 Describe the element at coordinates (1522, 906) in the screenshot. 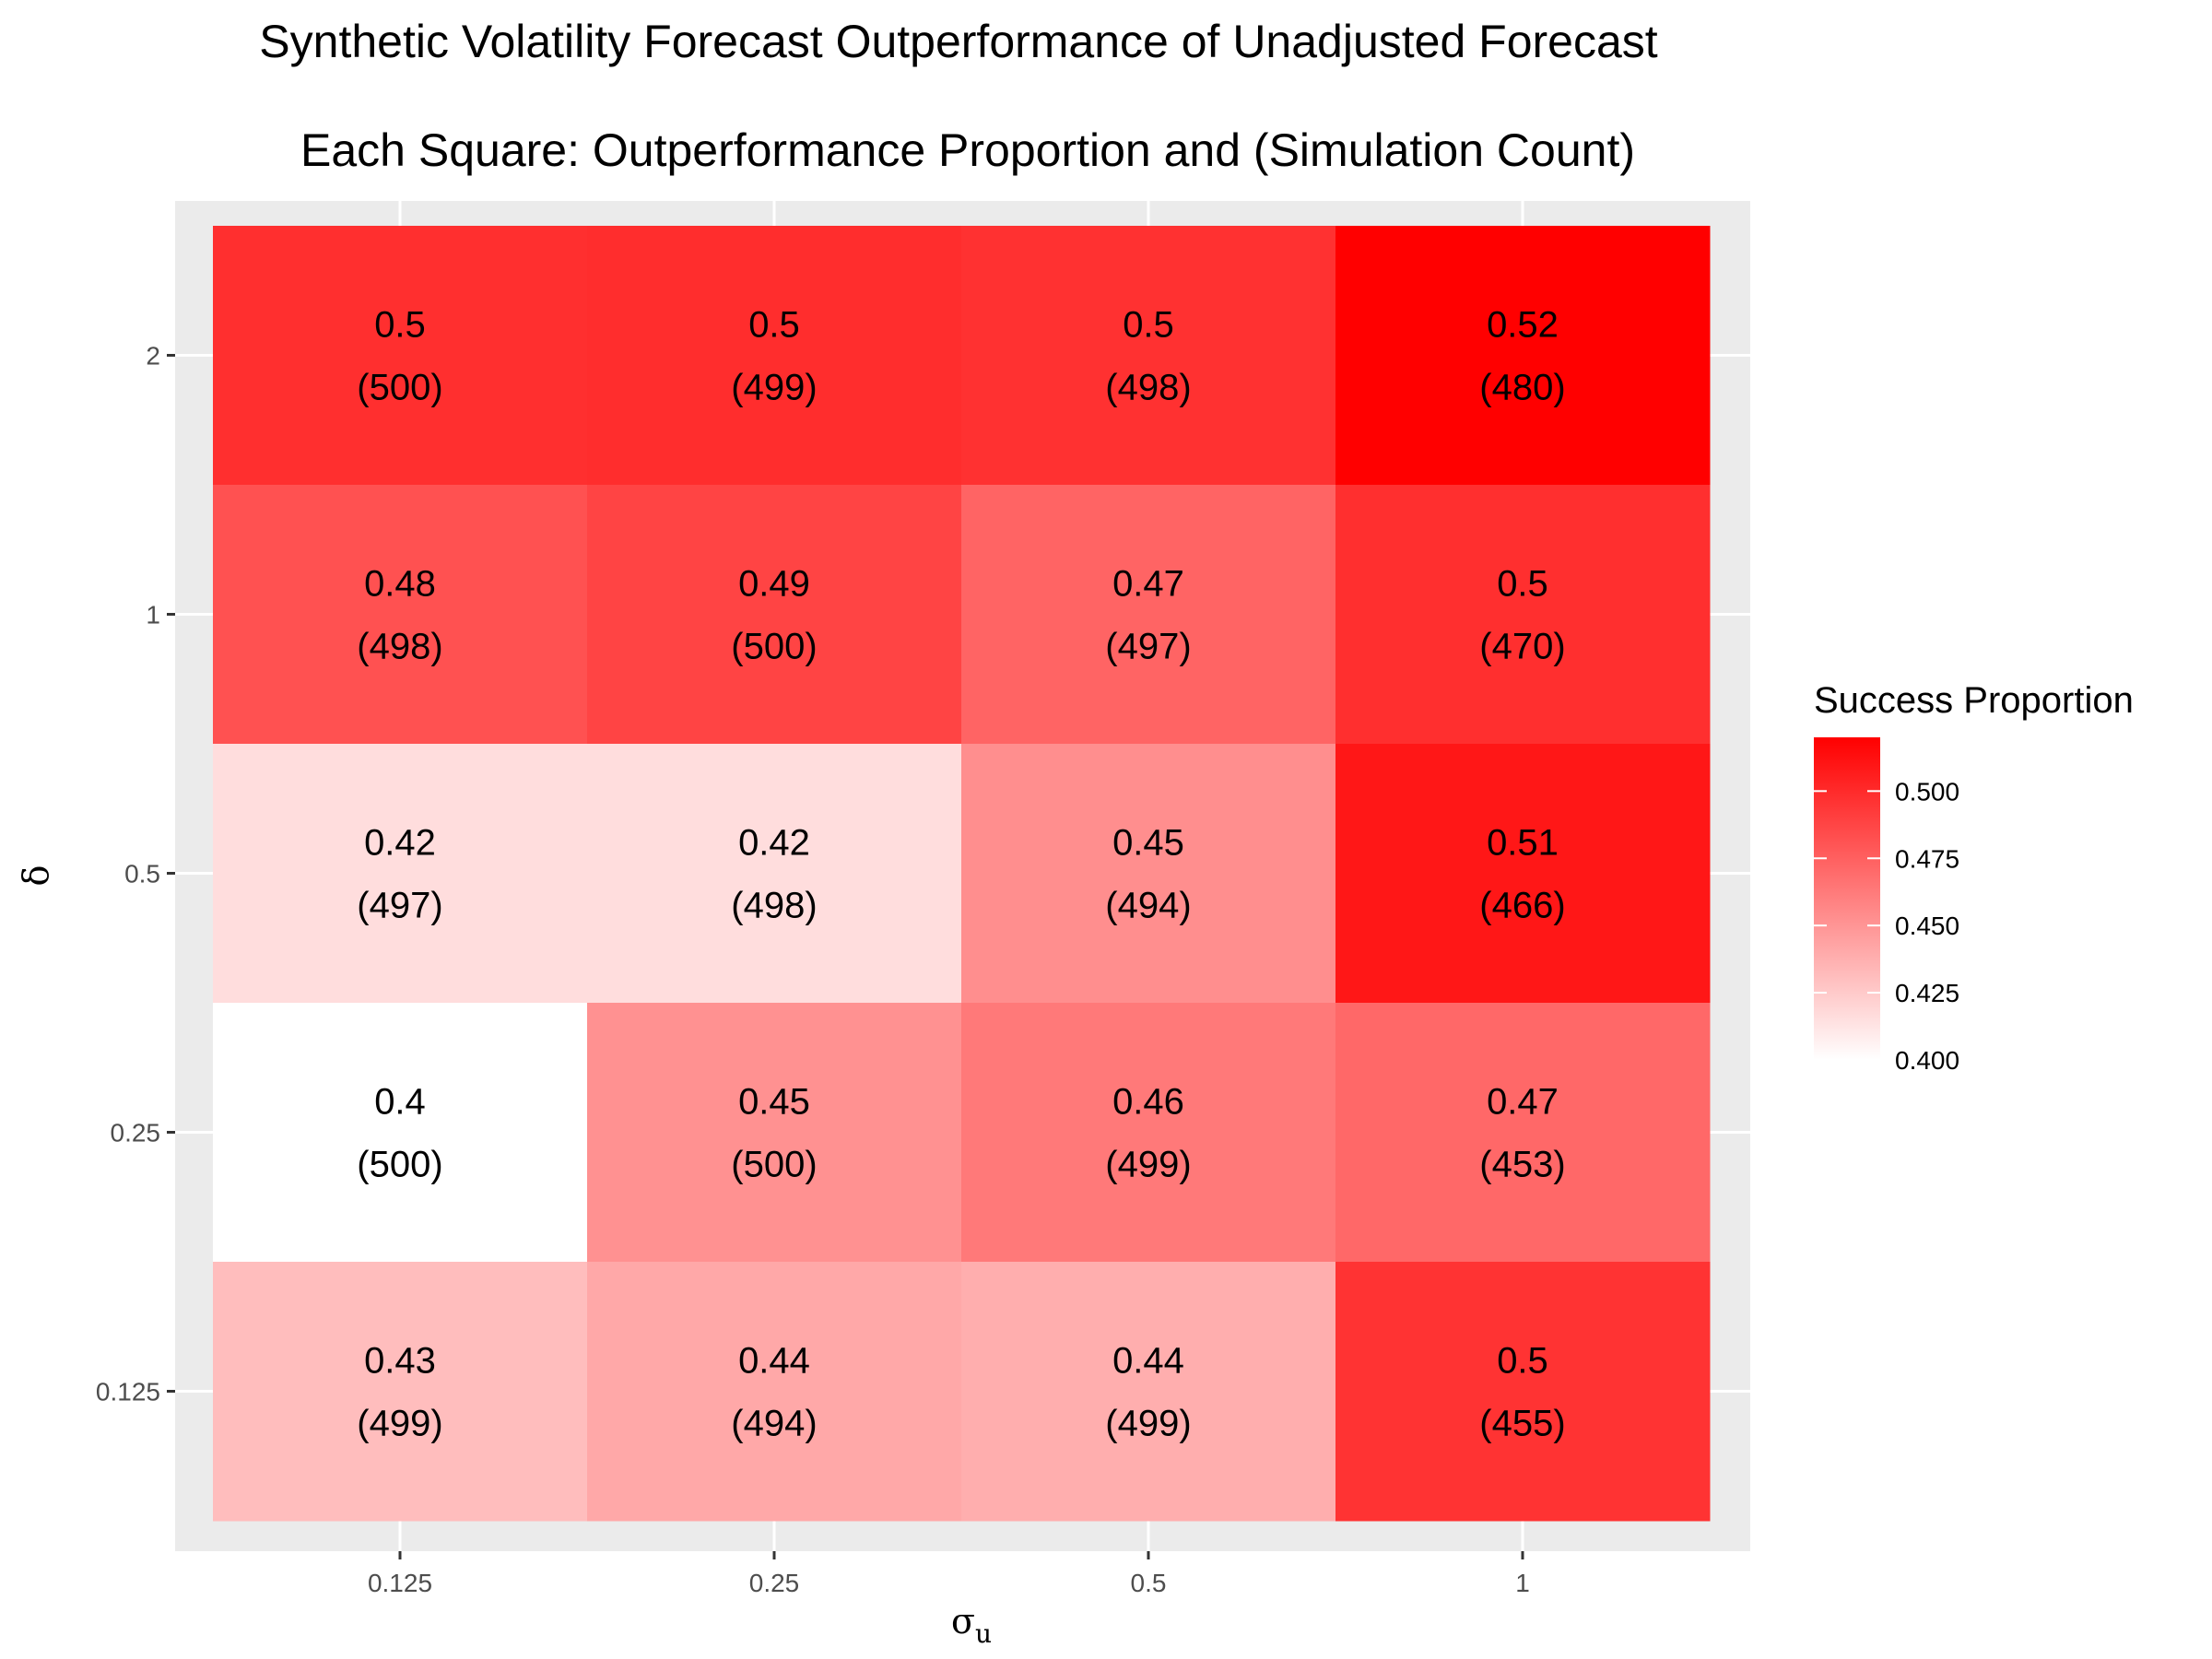

I see `cell-count-label: (466)` at that location.